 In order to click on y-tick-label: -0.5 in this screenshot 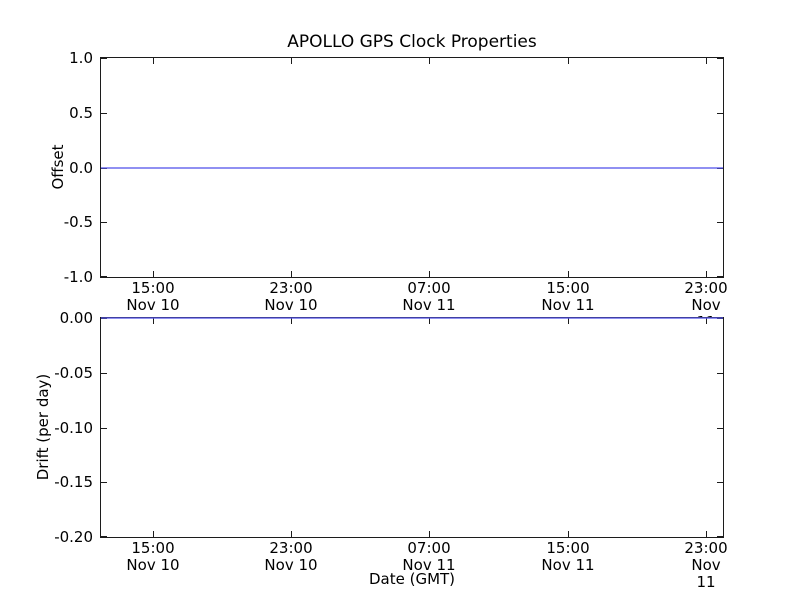, I will do `click(78, 222)`.